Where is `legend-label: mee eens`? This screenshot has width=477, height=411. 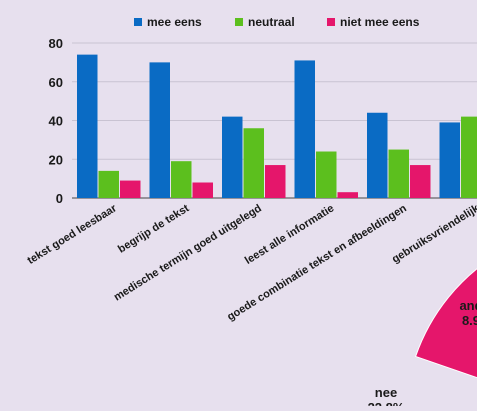
legend-label: mee eens is located at coordinates (174, 22).